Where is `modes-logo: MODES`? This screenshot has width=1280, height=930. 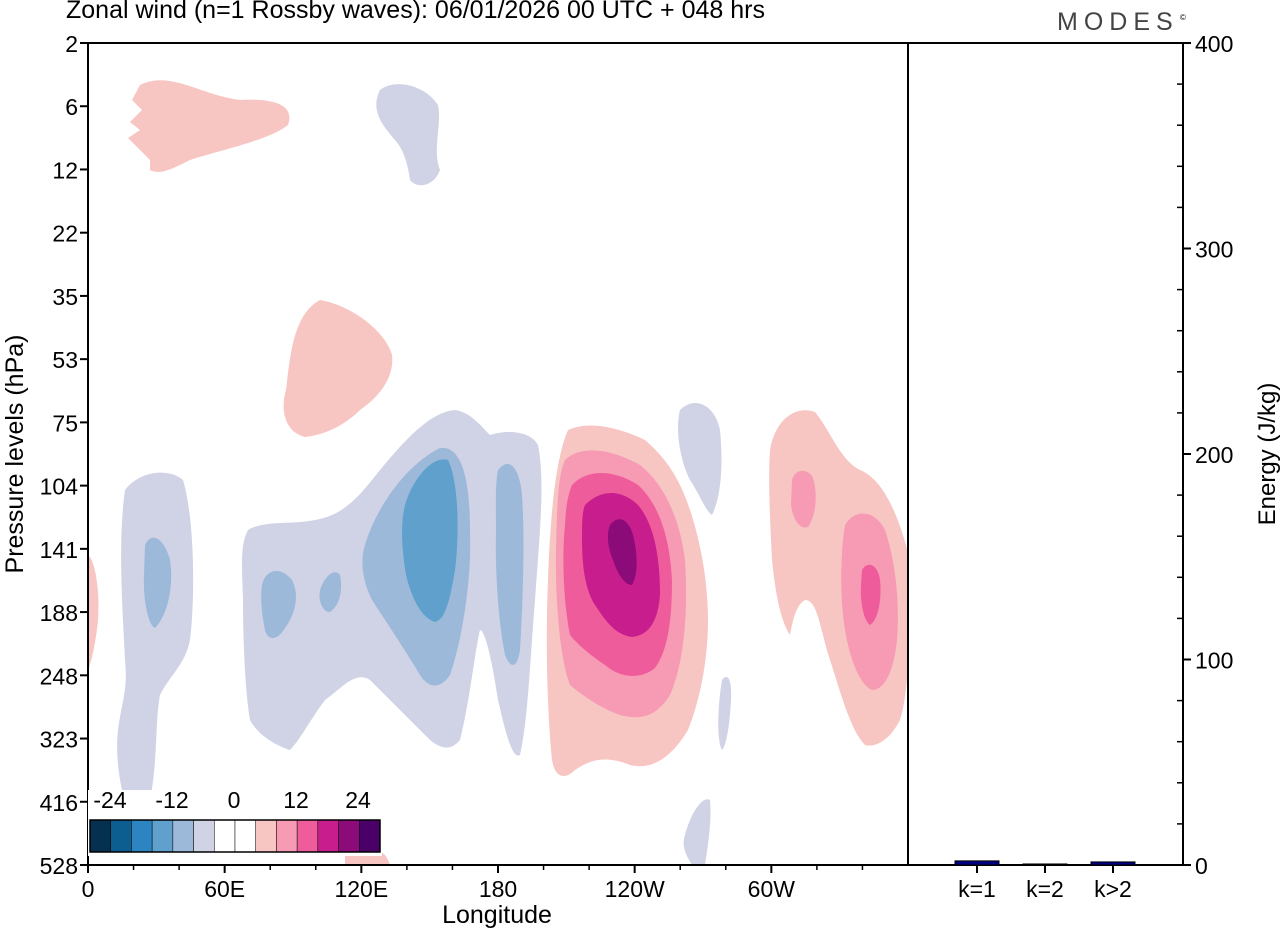
modes-logo: MODES is located at coordinates (1118, 22).